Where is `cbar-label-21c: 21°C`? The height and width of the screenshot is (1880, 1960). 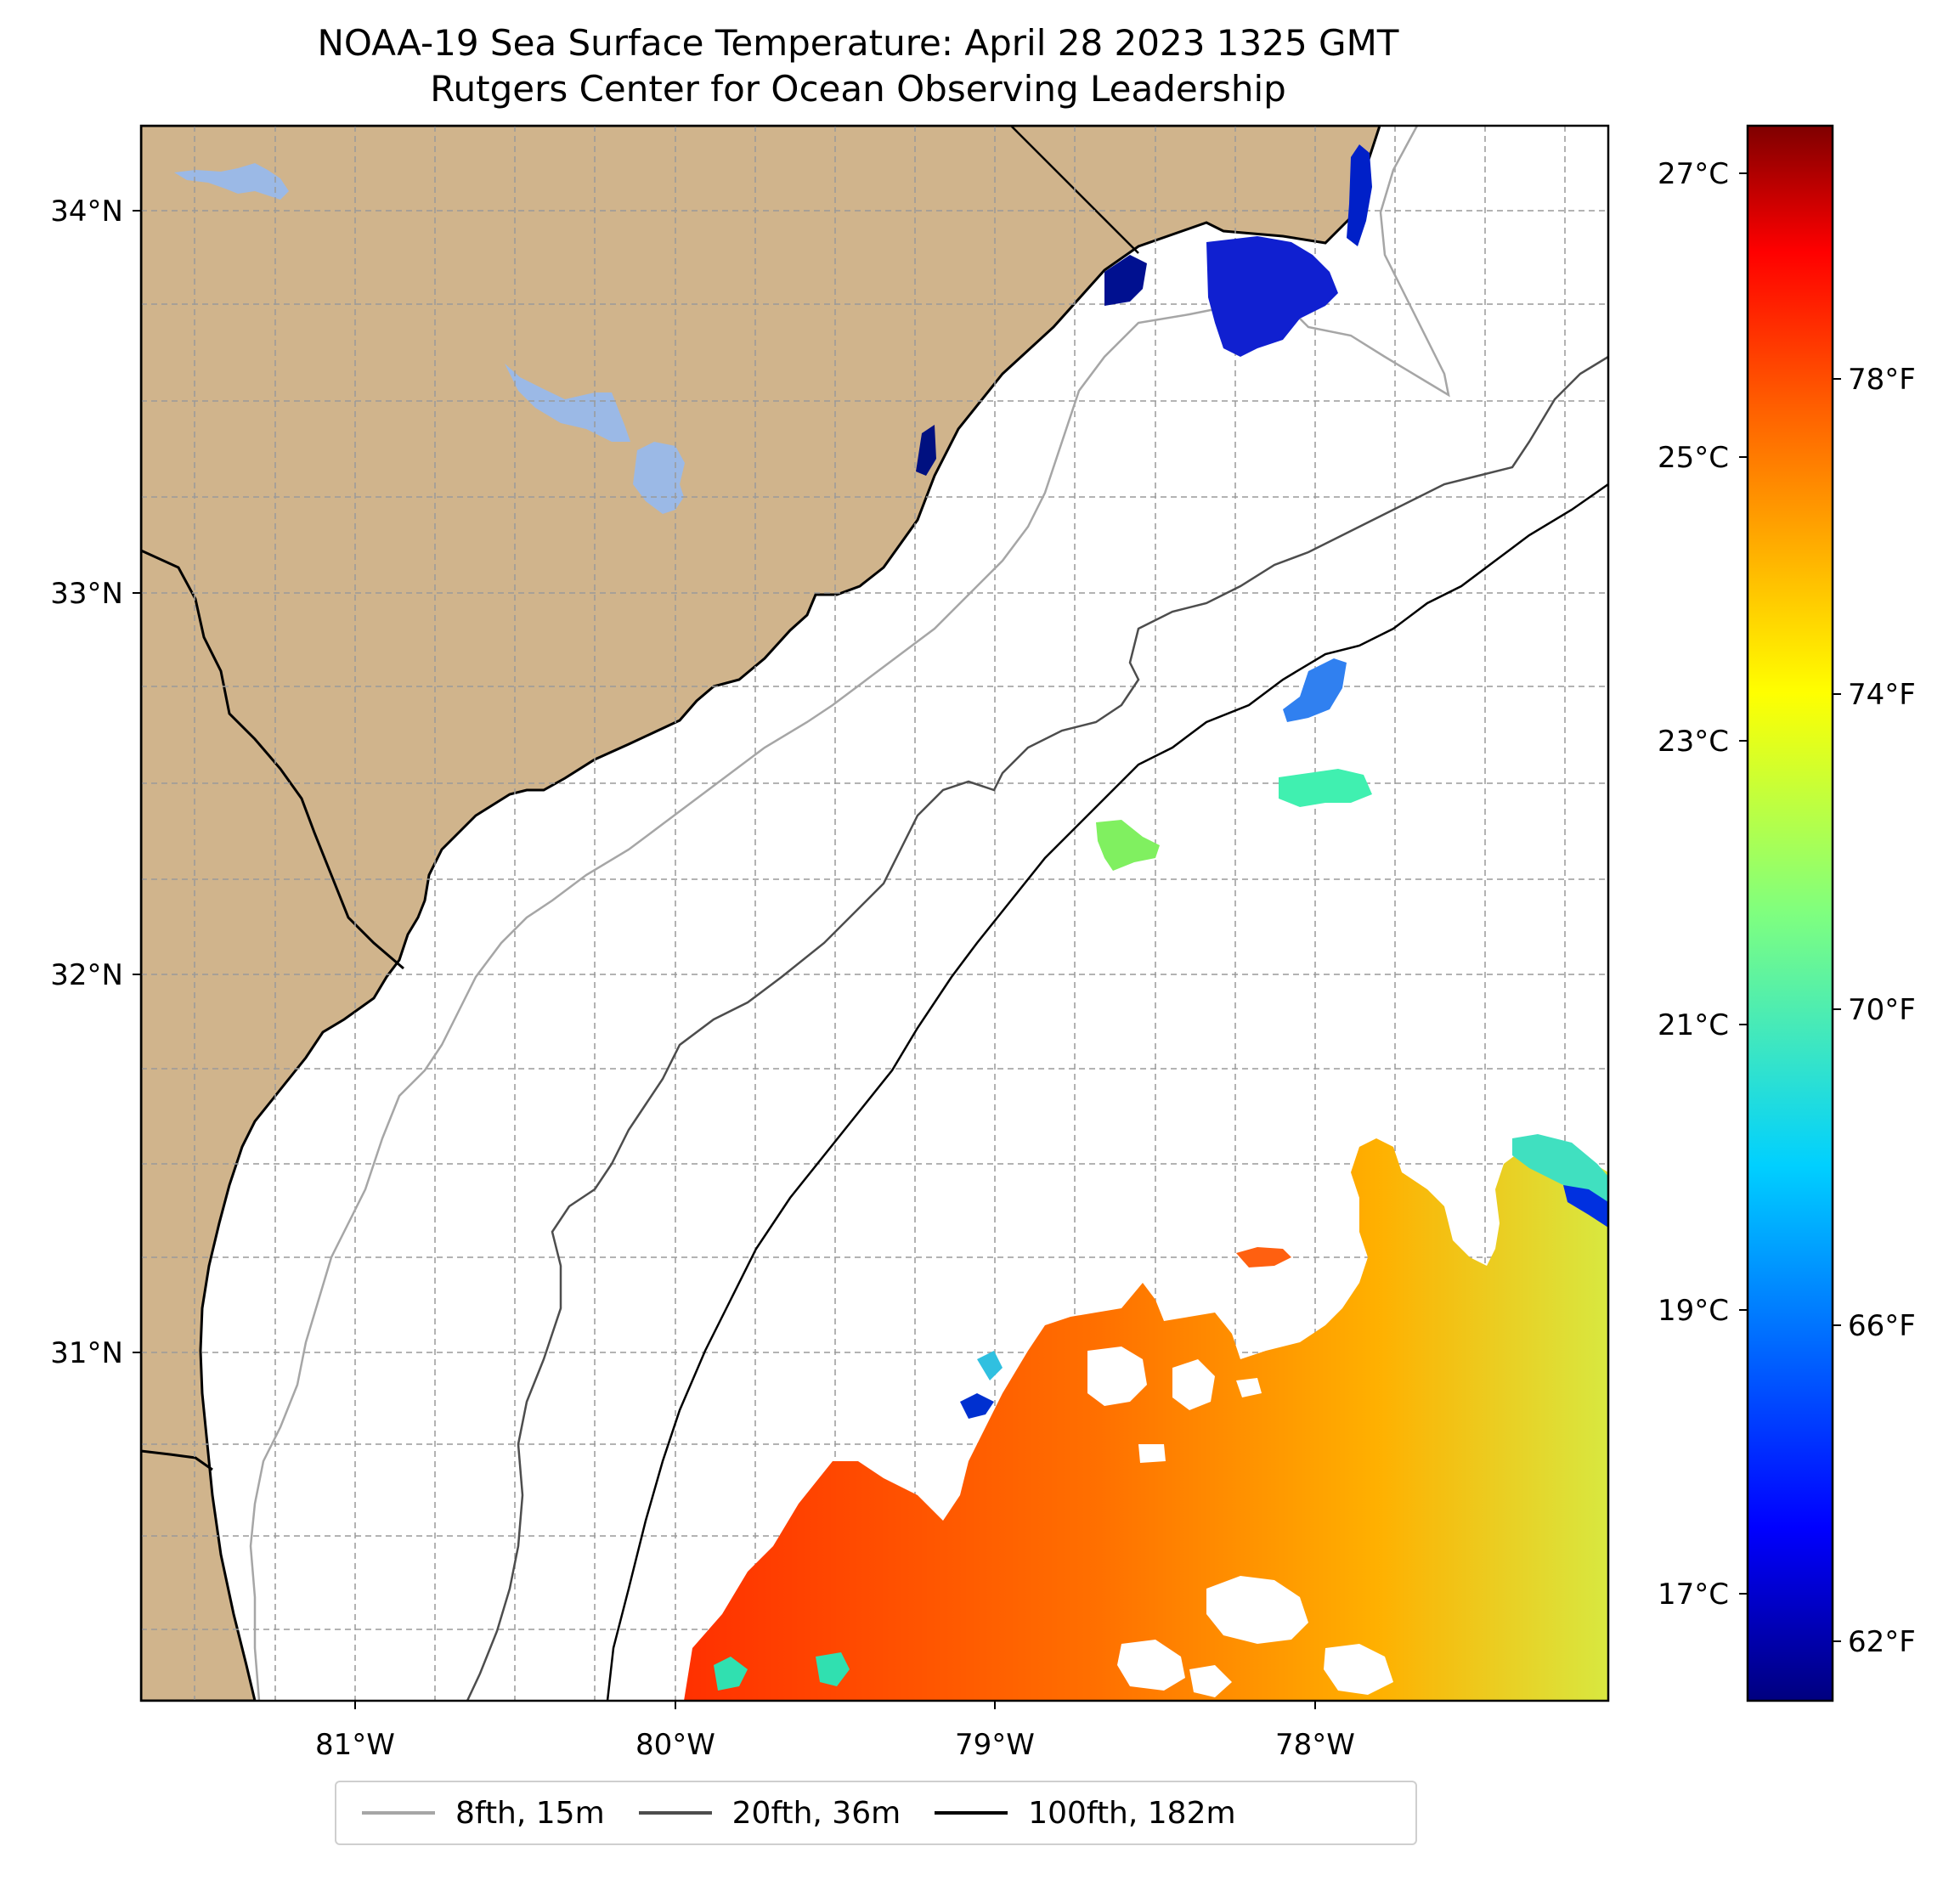 cbar-label-21c: 21°C is located at coordinates (1694, 1025).